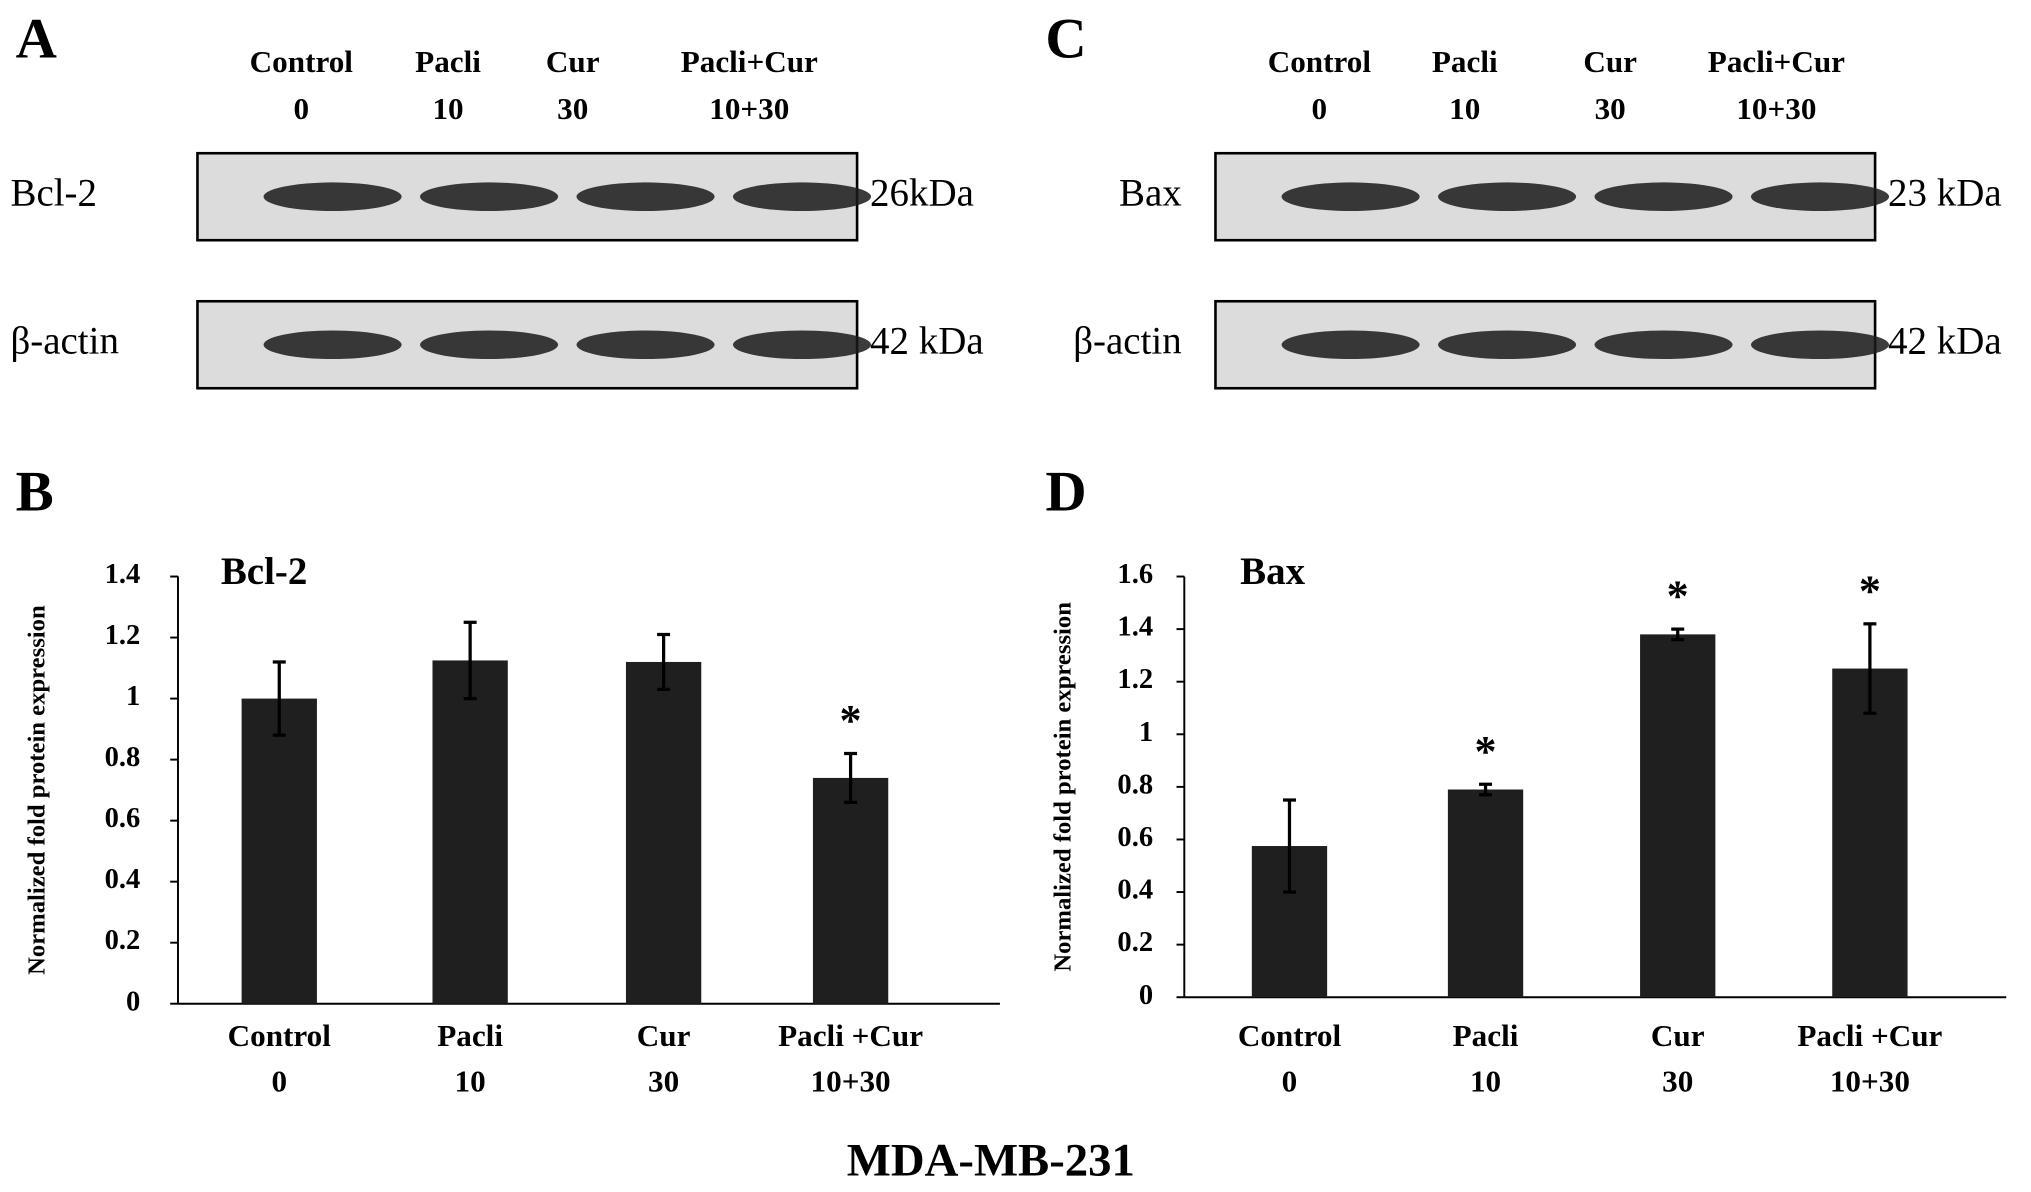 The height and width of the screenshot is (1192, 2031). Describe the element at coordinates (264, 571) in the screenshot. I see `chart-title: Bcl-2` at that location.